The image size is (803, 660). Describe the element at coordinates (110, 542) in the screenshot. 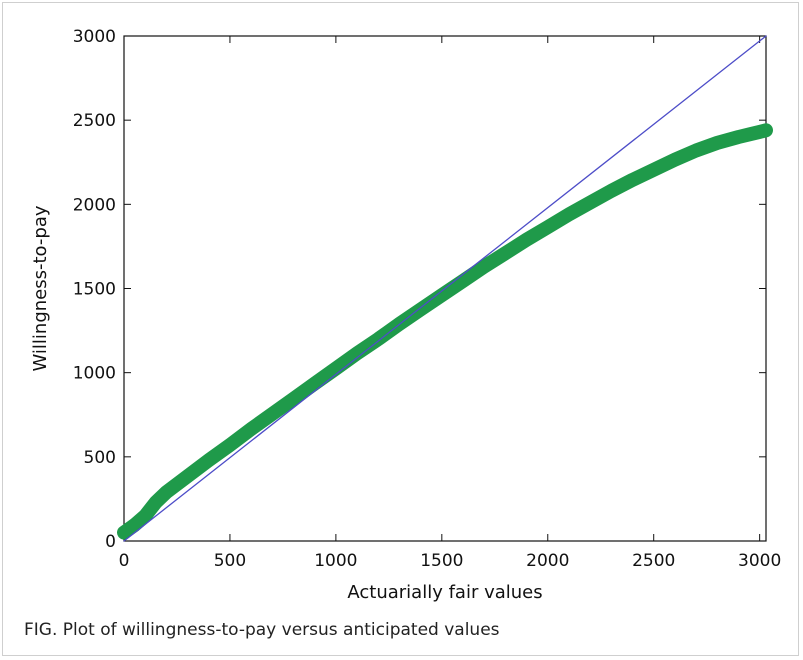

I see `y-tick-label: 0` at that location.